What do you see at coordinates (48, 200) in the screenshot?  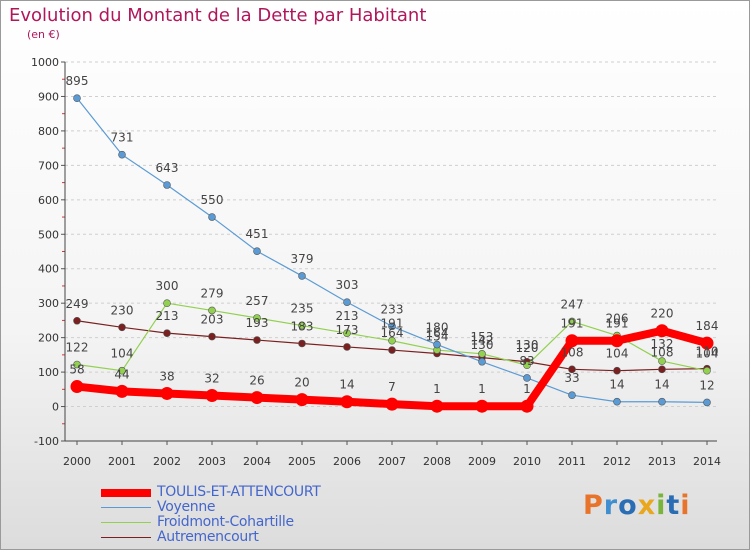 I see `y-tick-label: 600` at bounding box center [48, 200].